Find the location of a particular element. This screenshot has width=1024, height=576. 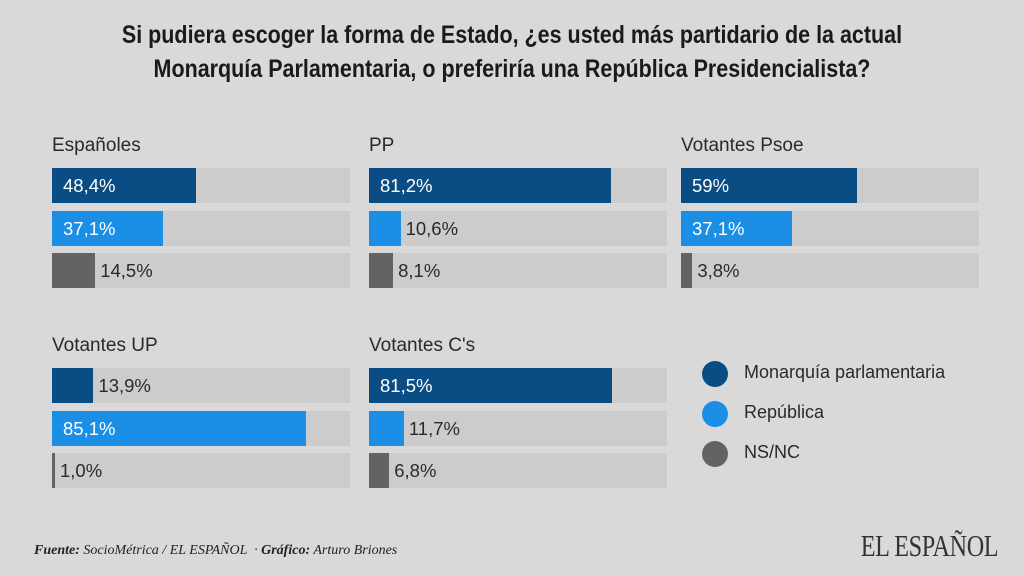

bar-value-label: 8,1% is located at coordinates (419, 270).